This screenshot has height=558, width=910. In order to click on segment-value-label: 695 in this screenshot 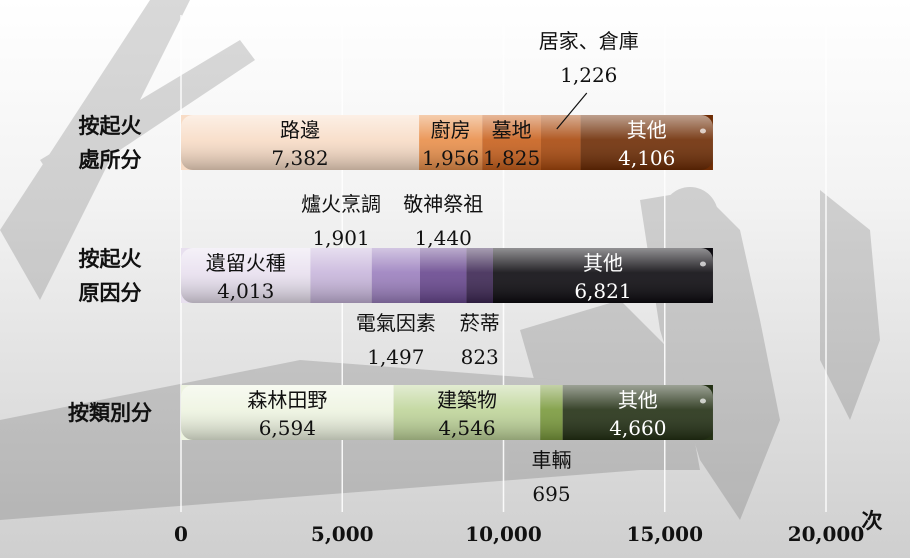, I will do `click(551, 494)`.